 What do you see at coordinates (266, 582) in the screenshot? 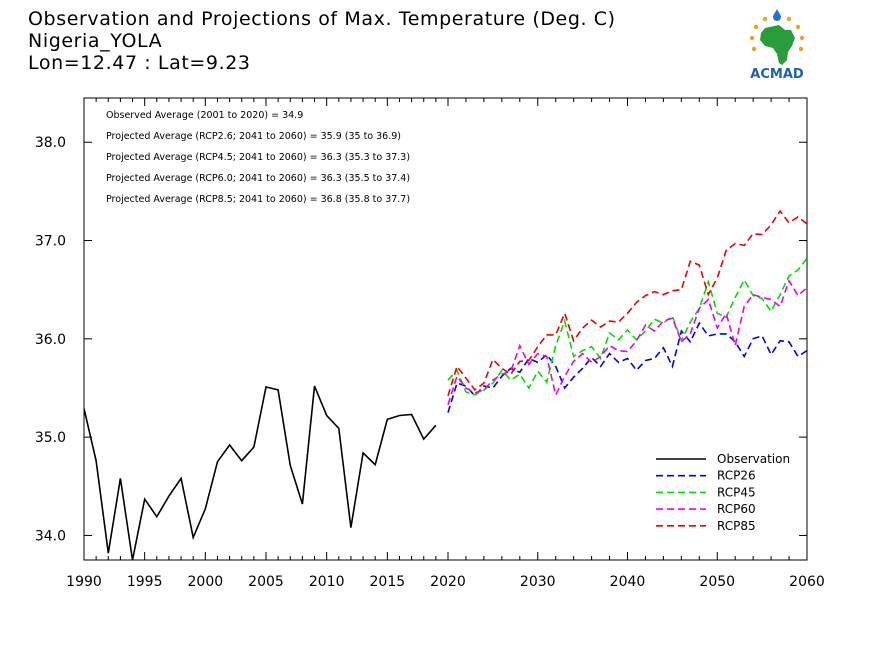
I see `x-tick-label: 2005` at bounding box center [266, 582].